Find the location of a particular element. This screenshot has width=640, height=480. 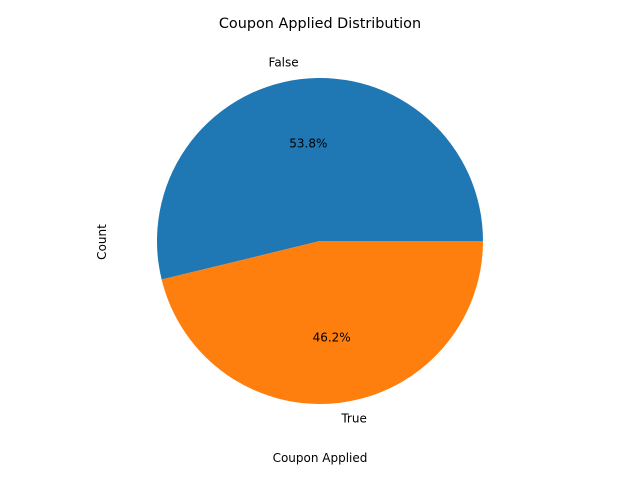

chart-title: Coupon Applied Distribution is located at coordinates (320, 24).